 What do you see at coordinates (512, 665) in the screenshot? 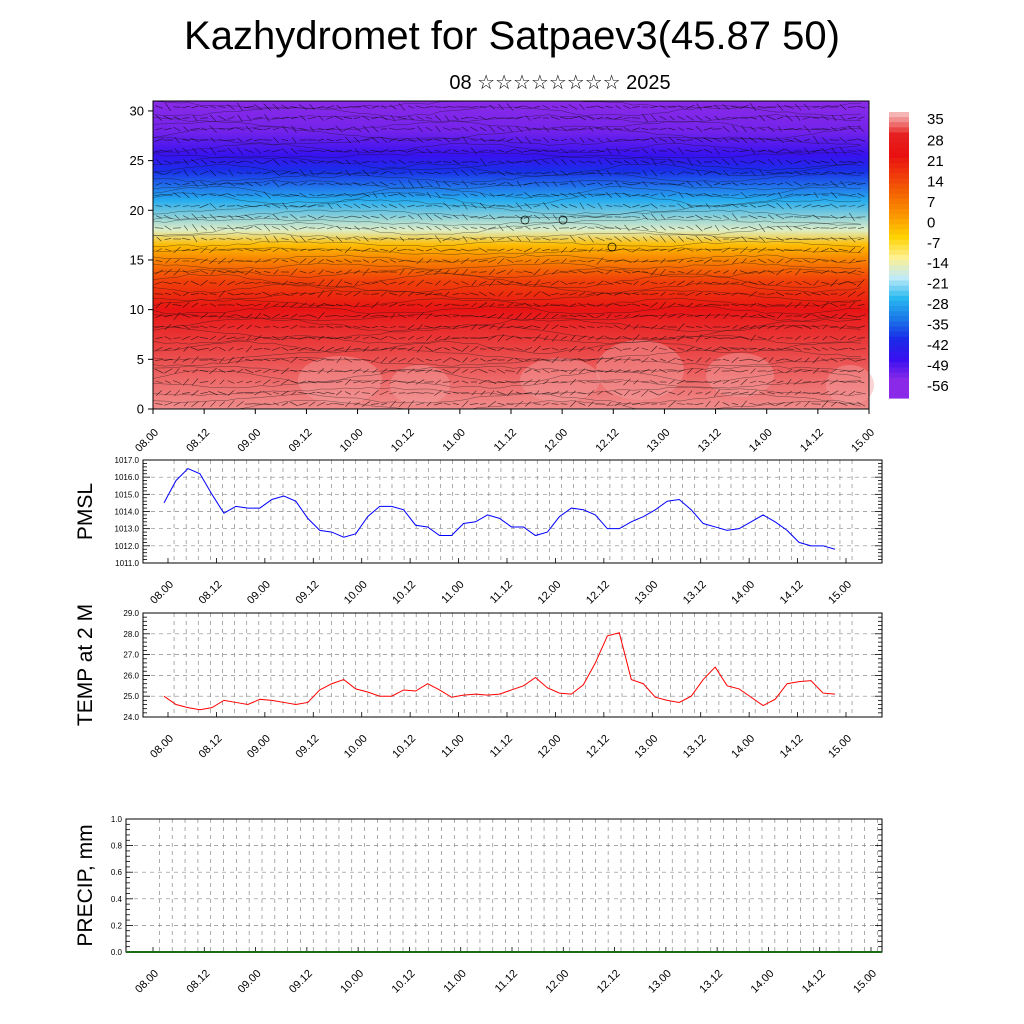
I see `temp-frame` at bounding box center [512, 665].